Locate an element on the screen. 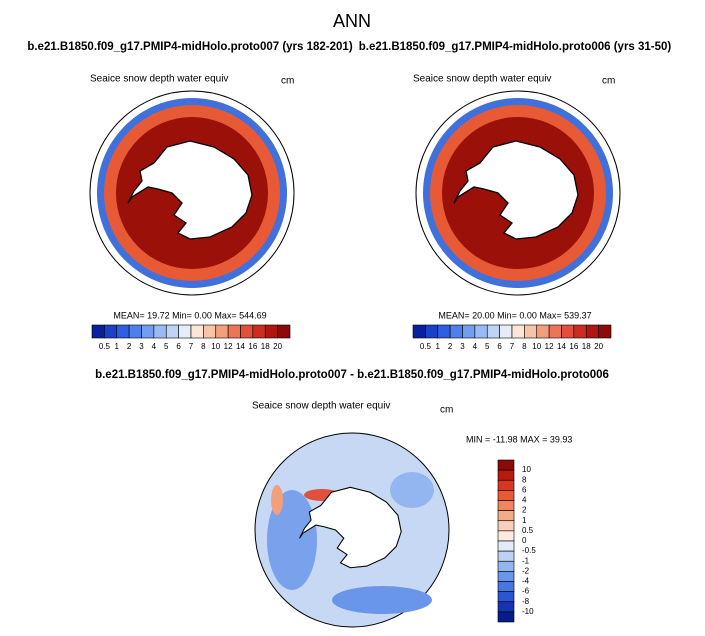 The image size is (705, 636). colorbar-label: -6 is located at coordinates (526, 591).